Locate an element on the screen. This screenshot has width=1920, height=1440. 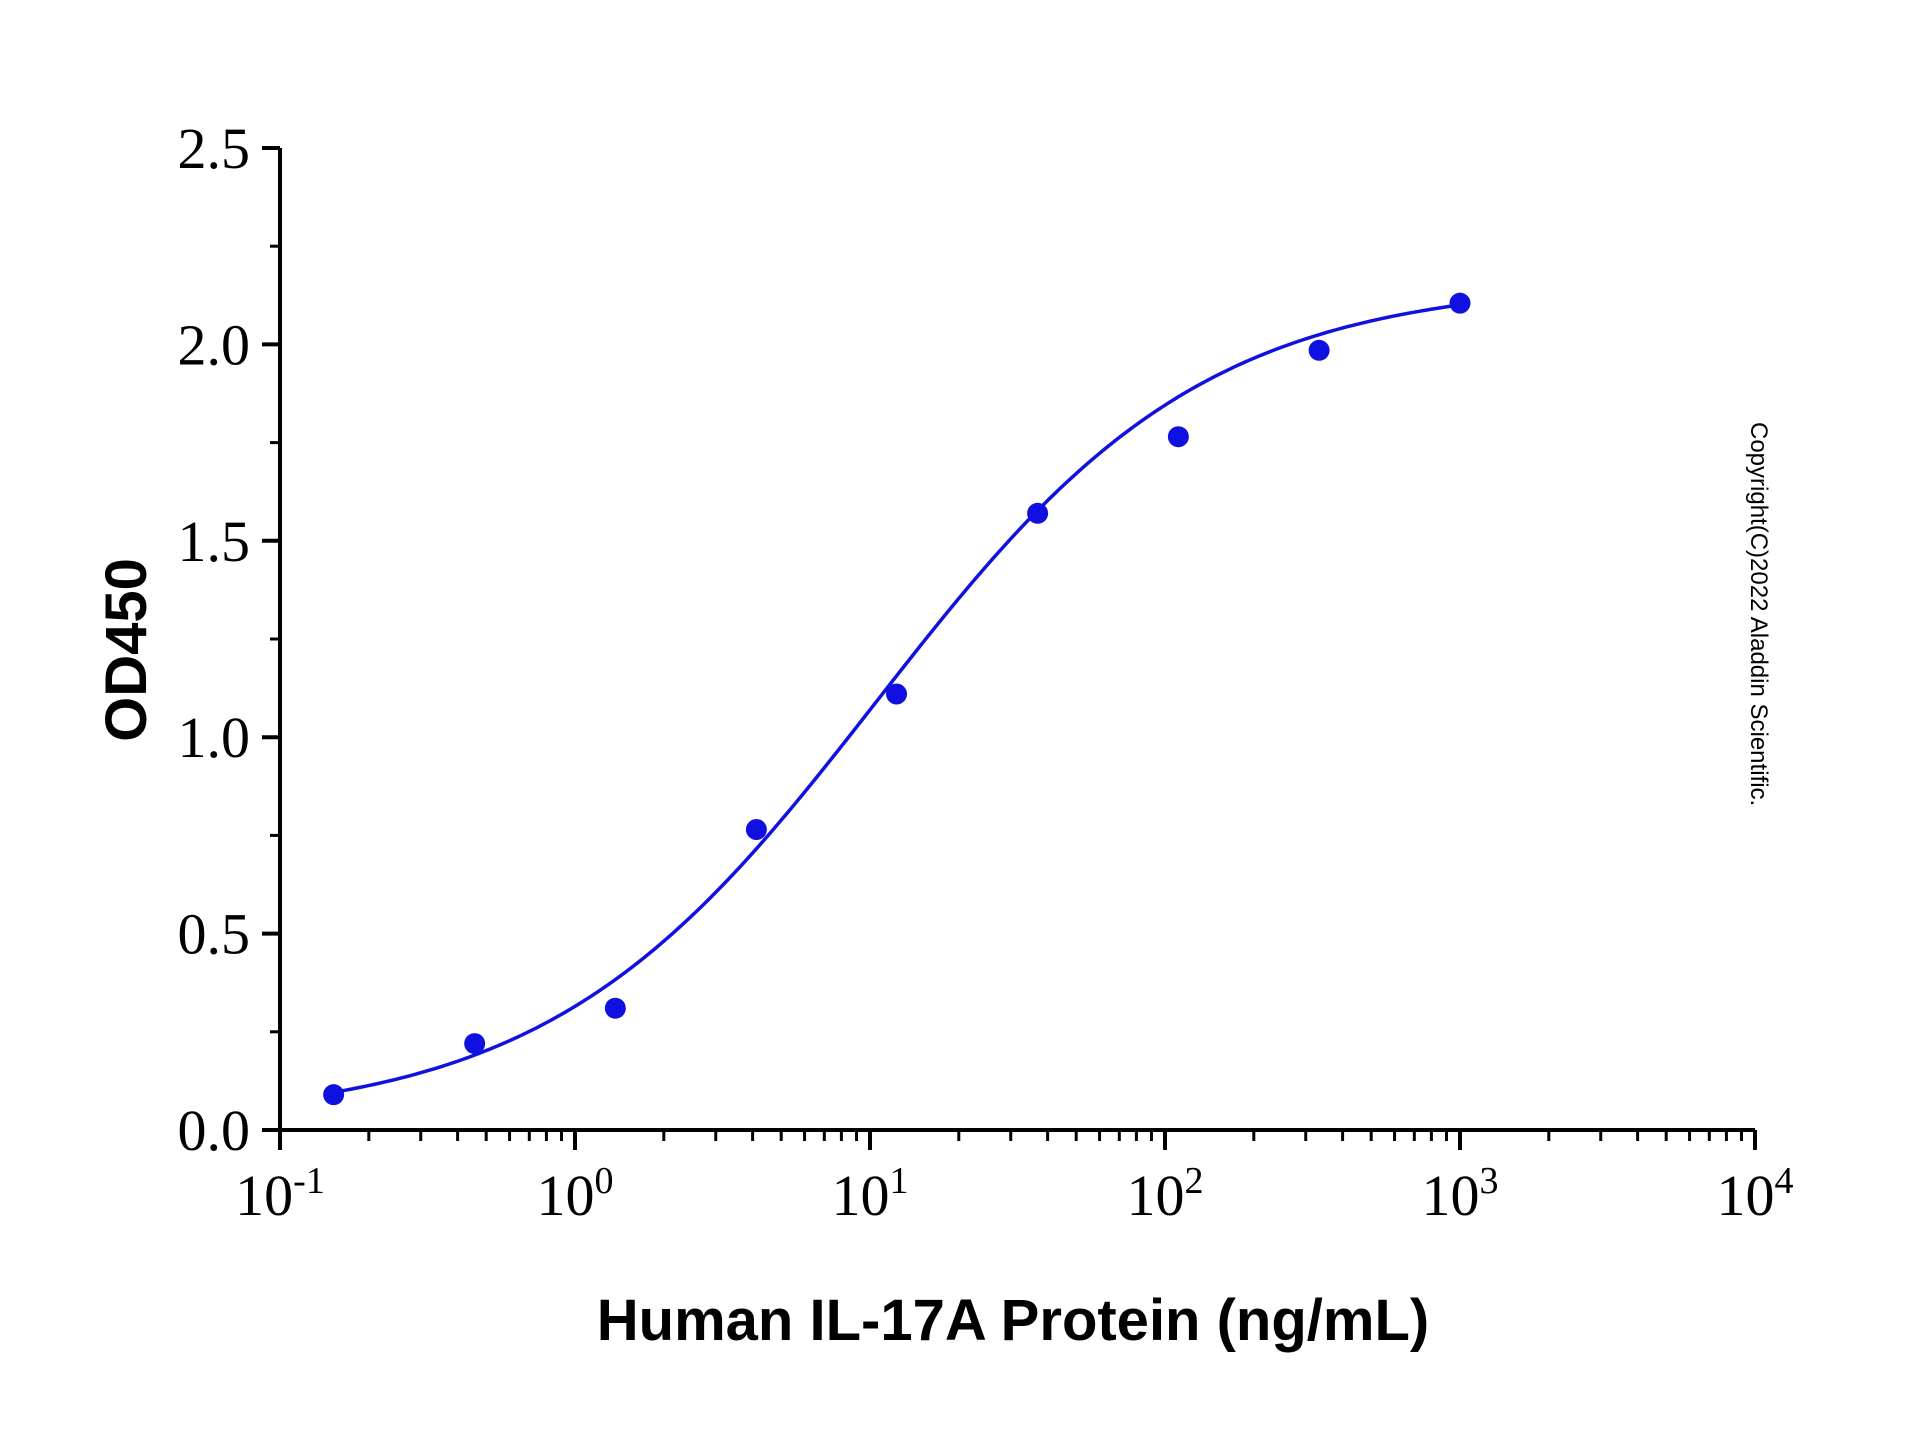
x-tick-labels: 10⁻¹ 10⁰ 10¹ 10² 10³ 10⁴ is located at coordinates (1014, 1194).